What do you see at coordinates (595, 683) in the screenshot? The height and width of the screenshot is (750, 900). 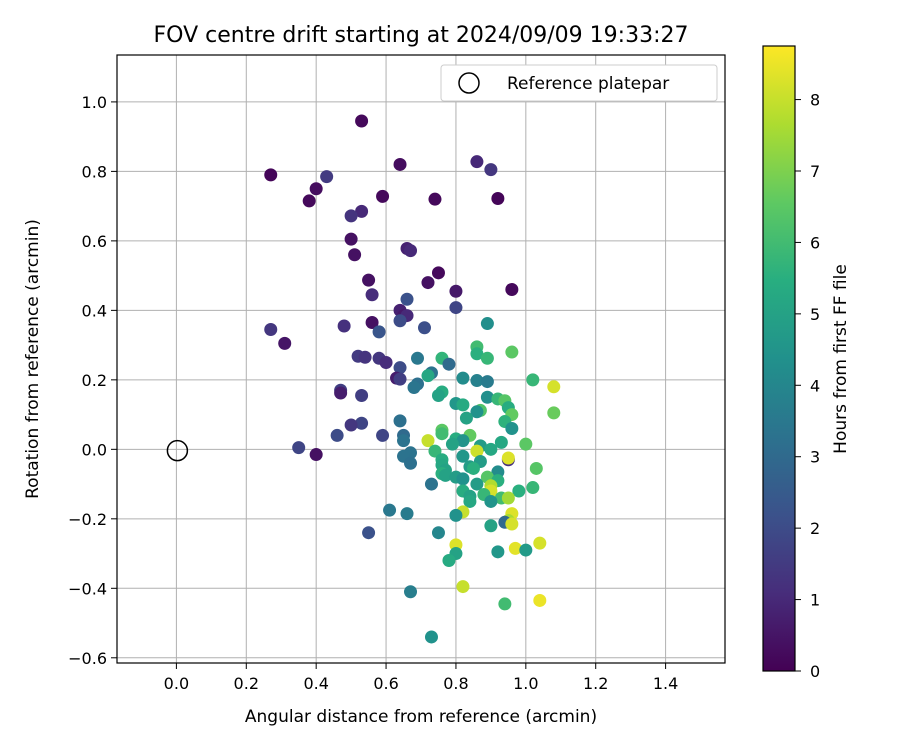 I see `x-tick-label: 1.2` at bounding box center [595, 683].